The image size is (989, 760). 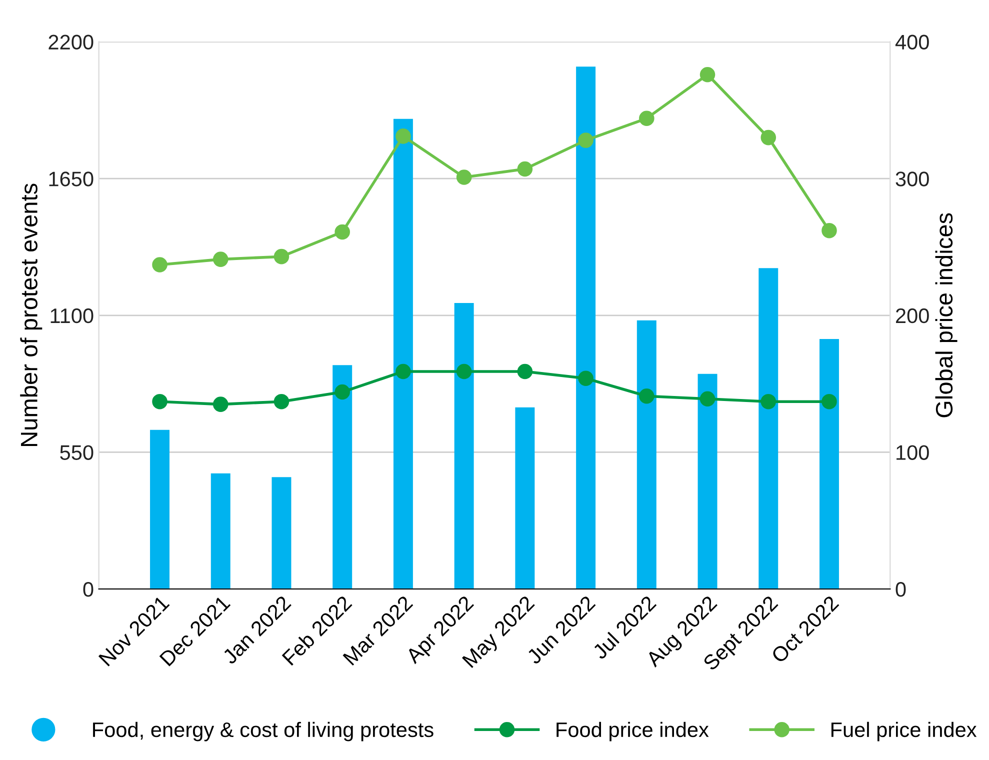 I want to click on y2-tick-label: 100, so click(x=912, y=452).